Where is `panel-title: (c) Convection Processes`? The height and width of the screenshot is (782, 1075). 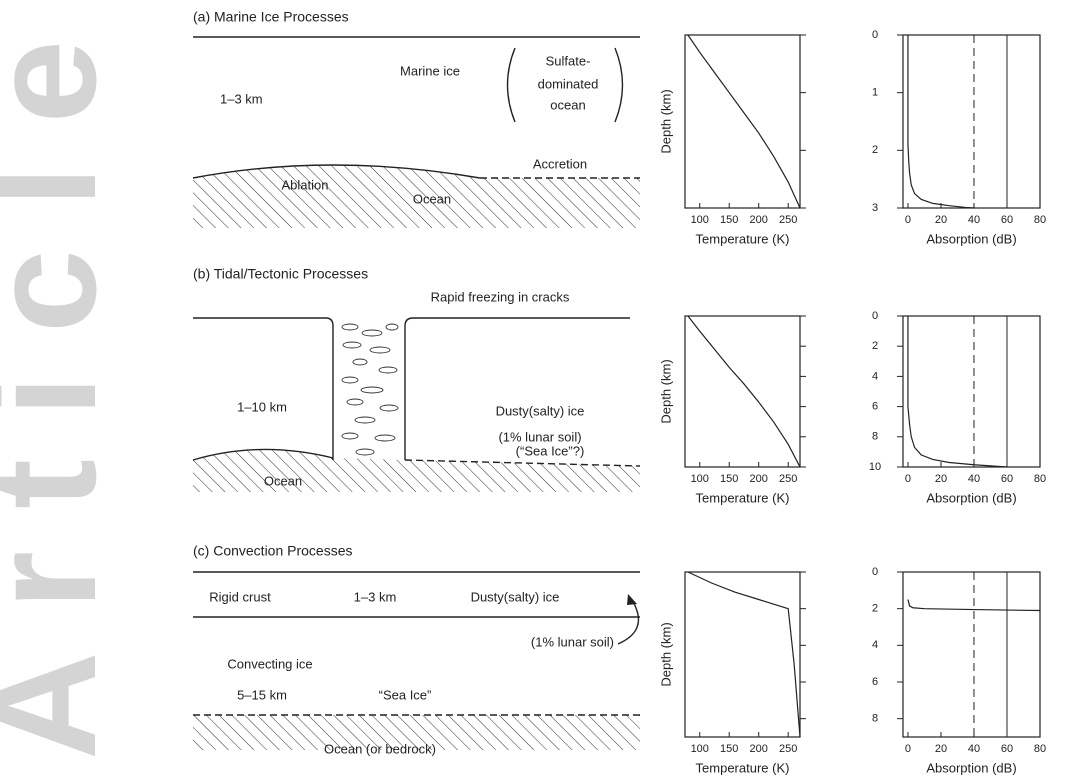 panel-title: (c) Convection Processes is located at coordinates (273, 551).